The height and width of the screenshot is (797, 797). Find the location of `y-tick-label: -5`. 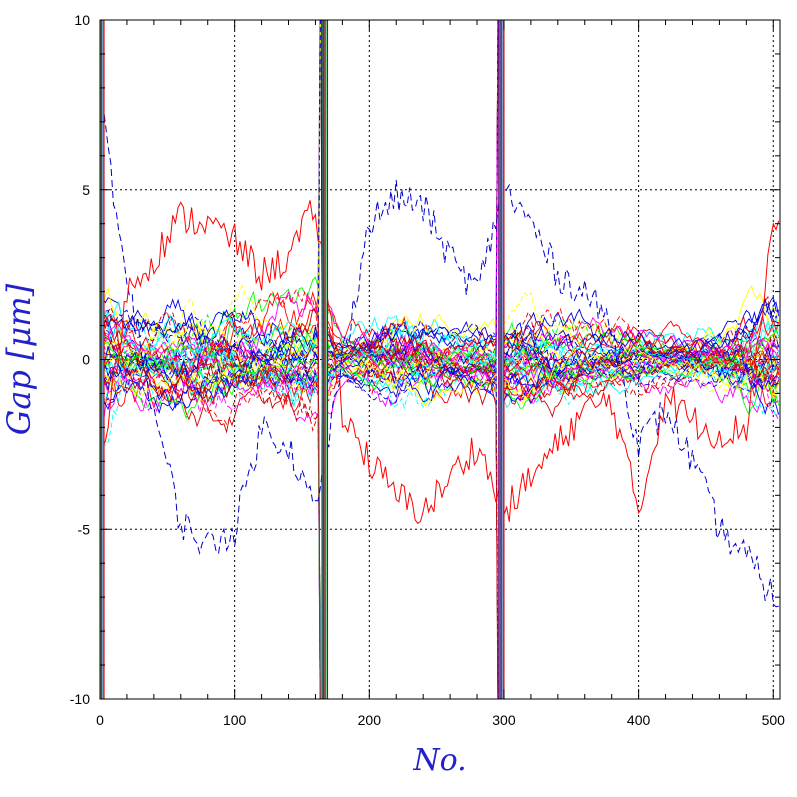

y-tick-label: -5 is located at coordinates (84, 529).